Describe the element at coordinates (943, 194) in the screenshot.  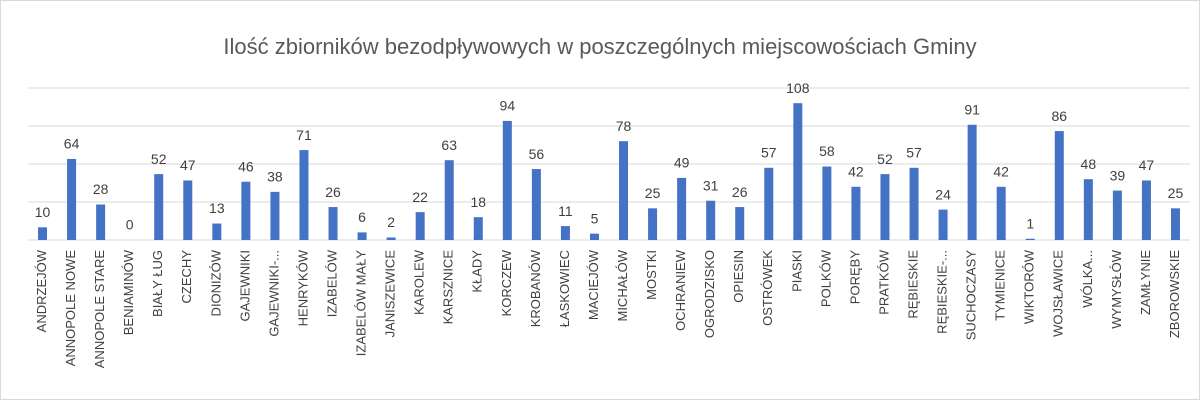
I see `data-label: 24` at that location.